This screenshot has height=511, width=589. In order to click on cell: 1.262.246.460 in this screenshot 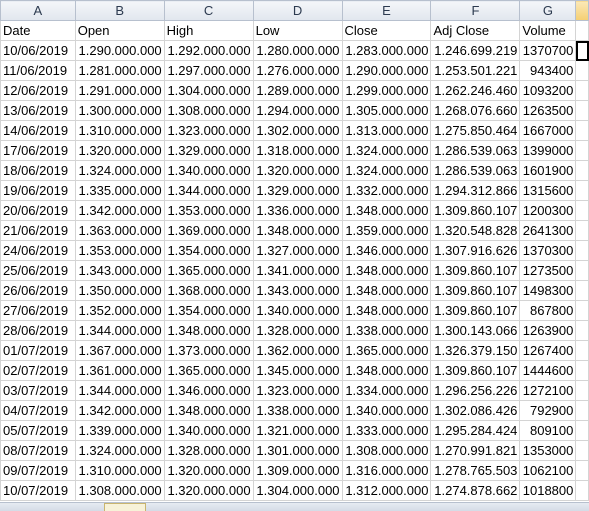, I will do `click(475, 90)`.